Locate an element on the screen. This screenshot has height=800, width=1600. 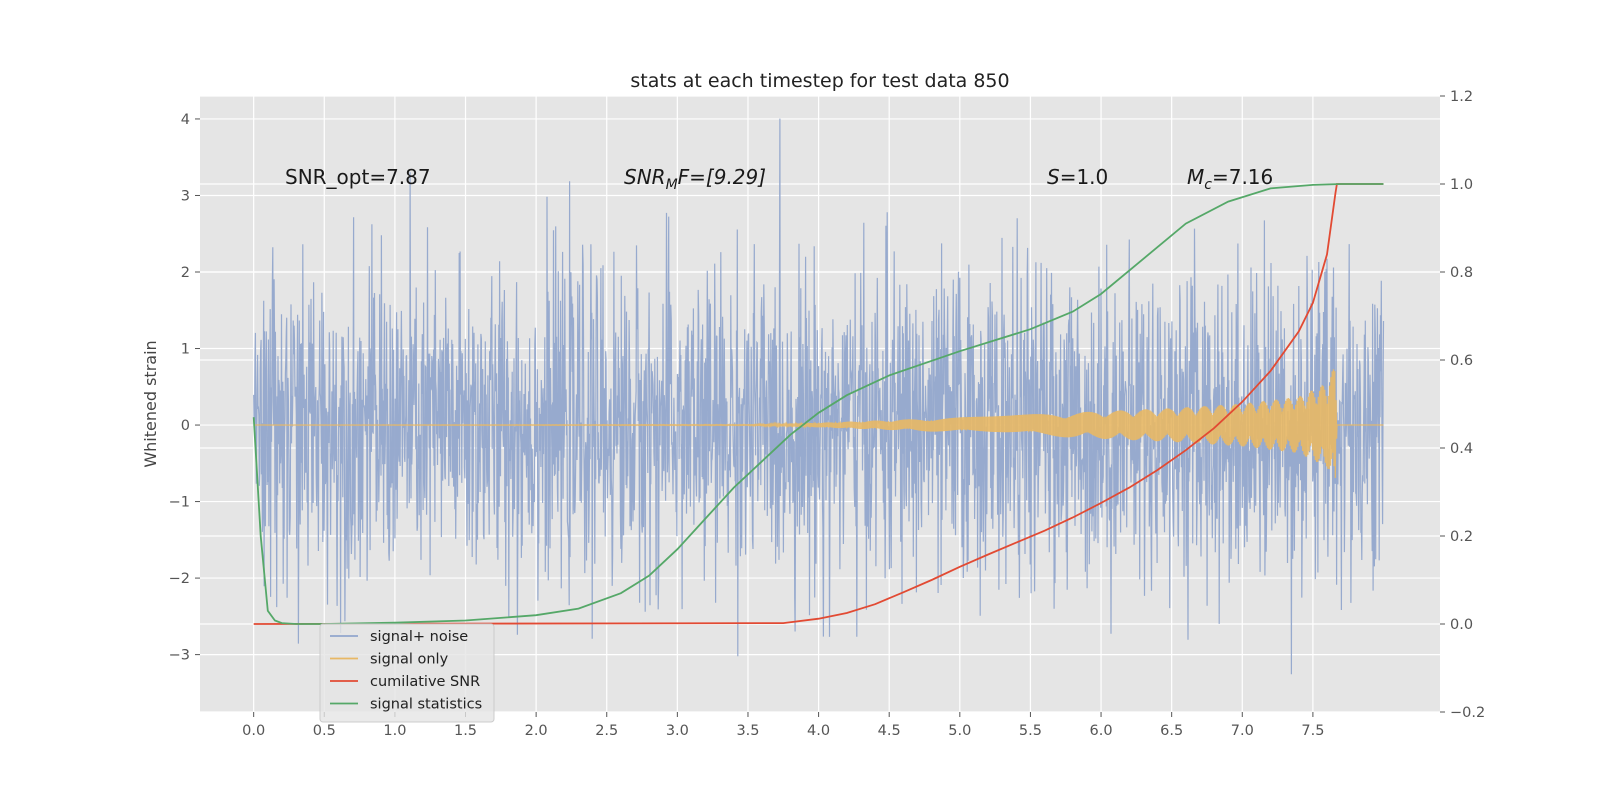
legend-label: signal only is located at coordinates (409, 660).